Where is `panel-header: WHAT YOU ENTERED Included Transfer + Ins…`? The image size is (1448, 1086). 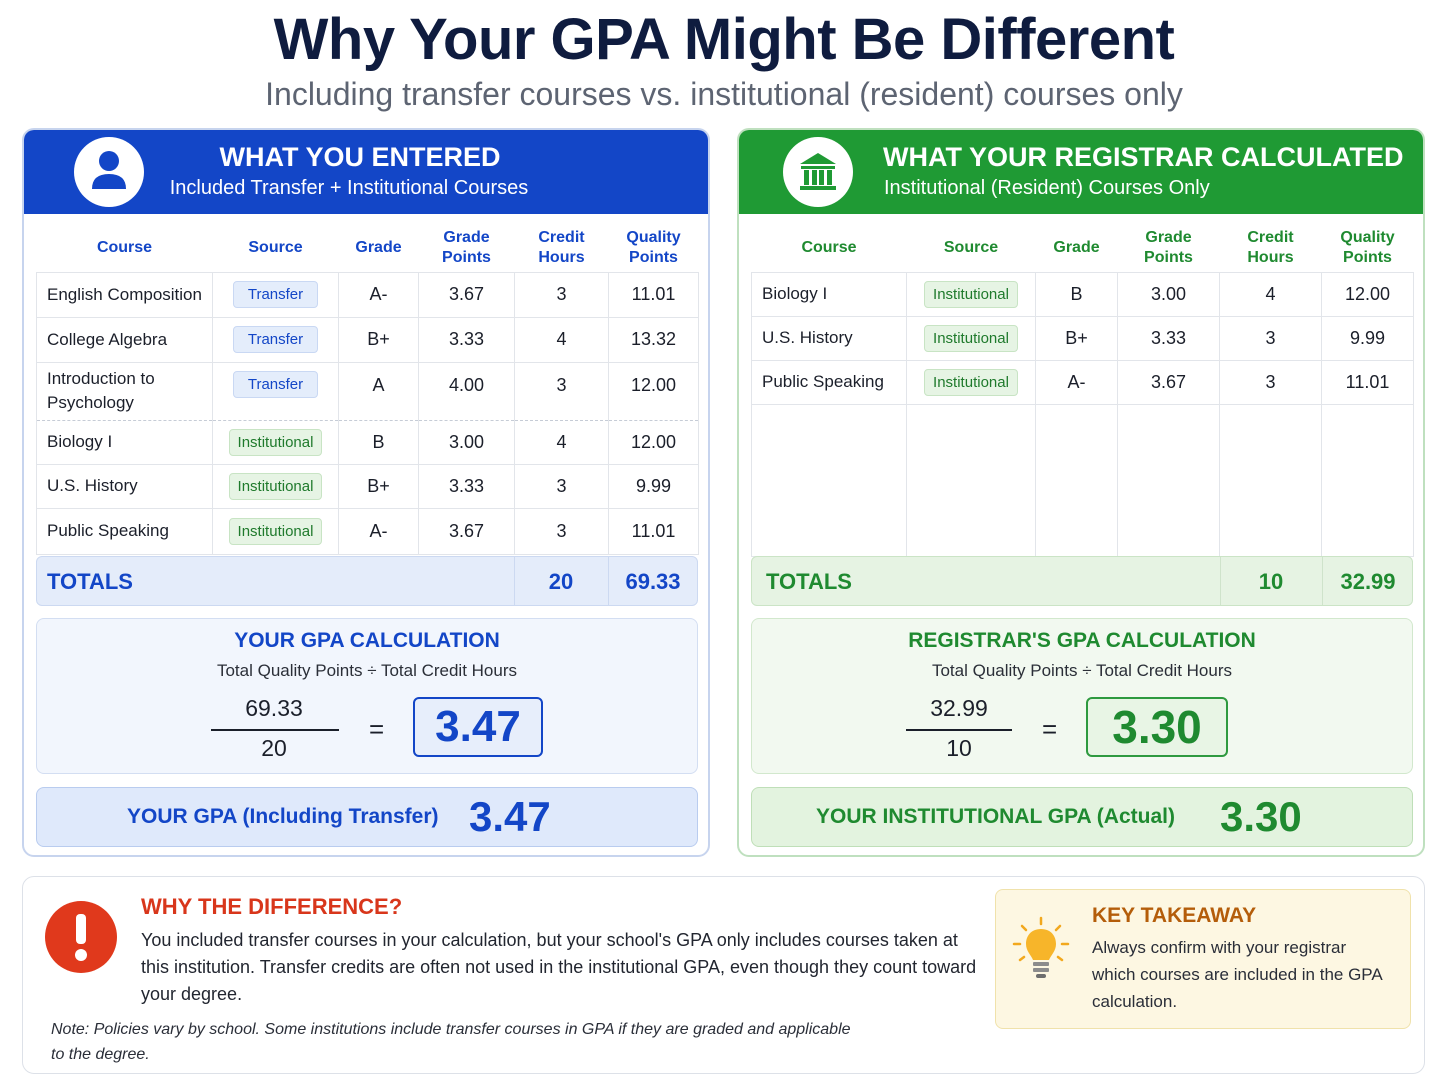
panel-header: WHAT YOU ENTERED Included Transfer + Ins… is located at coordinates (366, 172).